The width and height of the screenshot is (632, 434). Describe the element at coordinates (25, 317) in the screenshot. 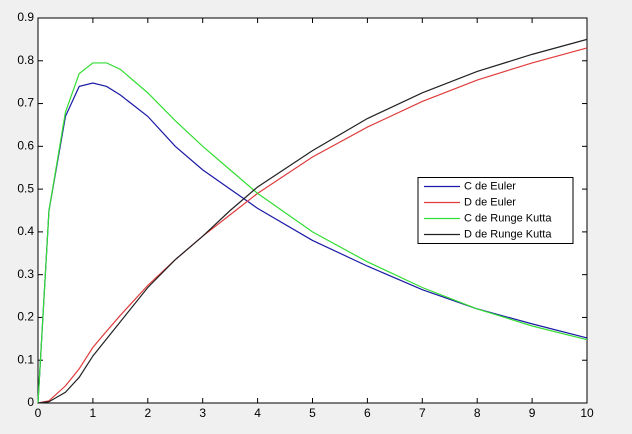

I see `y-tick-label: 0.2` at that location.